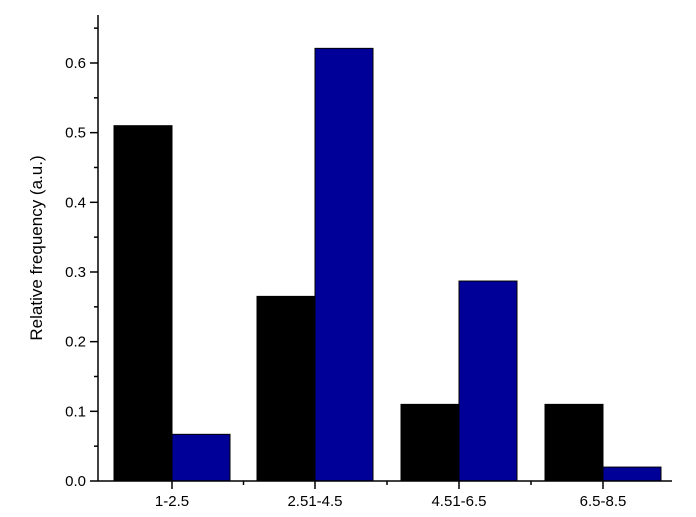 This screenshot has width=696, height=517. What do you see at coordinates (603, 501) in the screenshot?
I see `x-tick-label: 6.5-8.5` at bounding box center [603, 501].